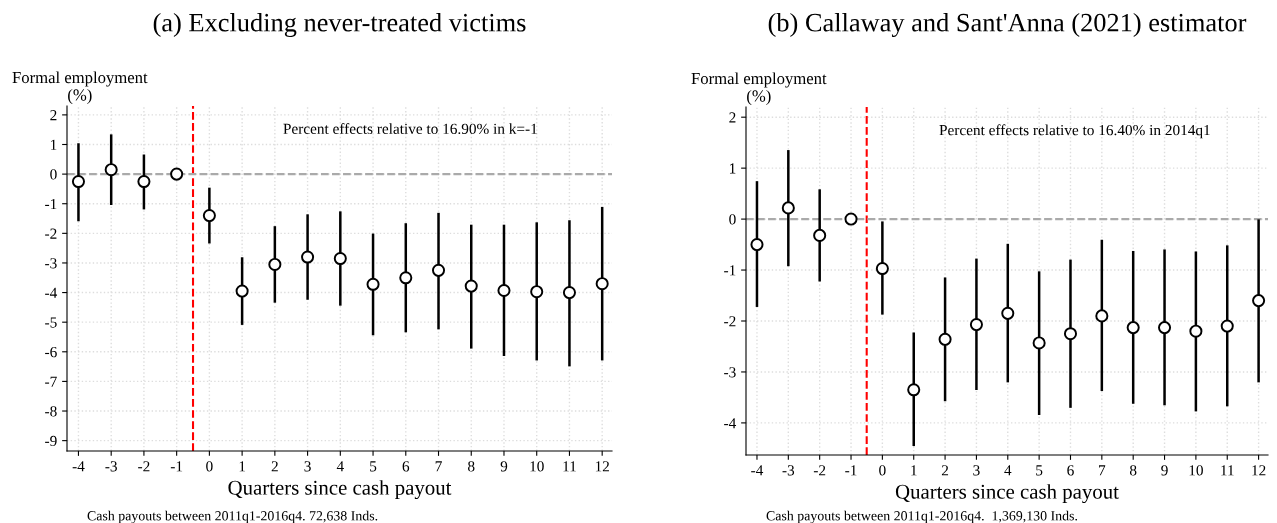 This screenshot has height=523, width=1277. Describe the element at coordinates (51, 381) in the screenshot. I see `y-tick-label: -7` at that location.